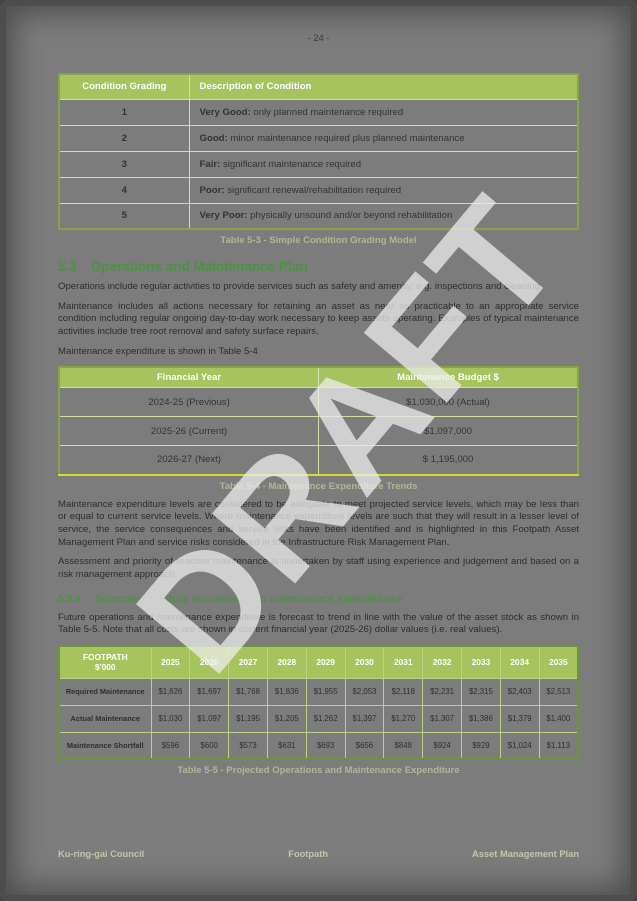  What do you see at coordinates (558, 691) in the screenshot?
I see `projection-value-cell: $2,513` at bounding box center [558, 691].